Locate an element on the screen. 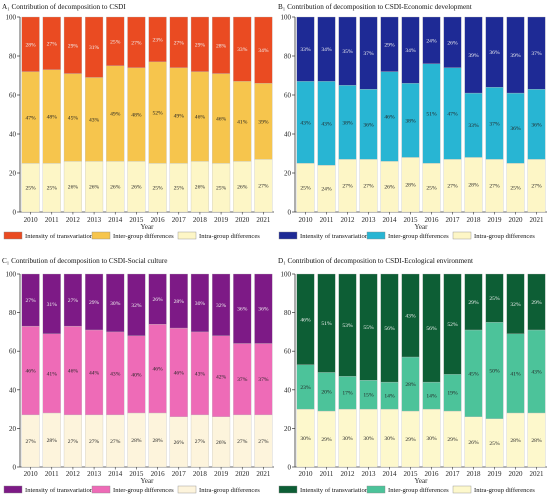 The image size is (550, 497). data-label: 25% is located at coordinates (30, 189).